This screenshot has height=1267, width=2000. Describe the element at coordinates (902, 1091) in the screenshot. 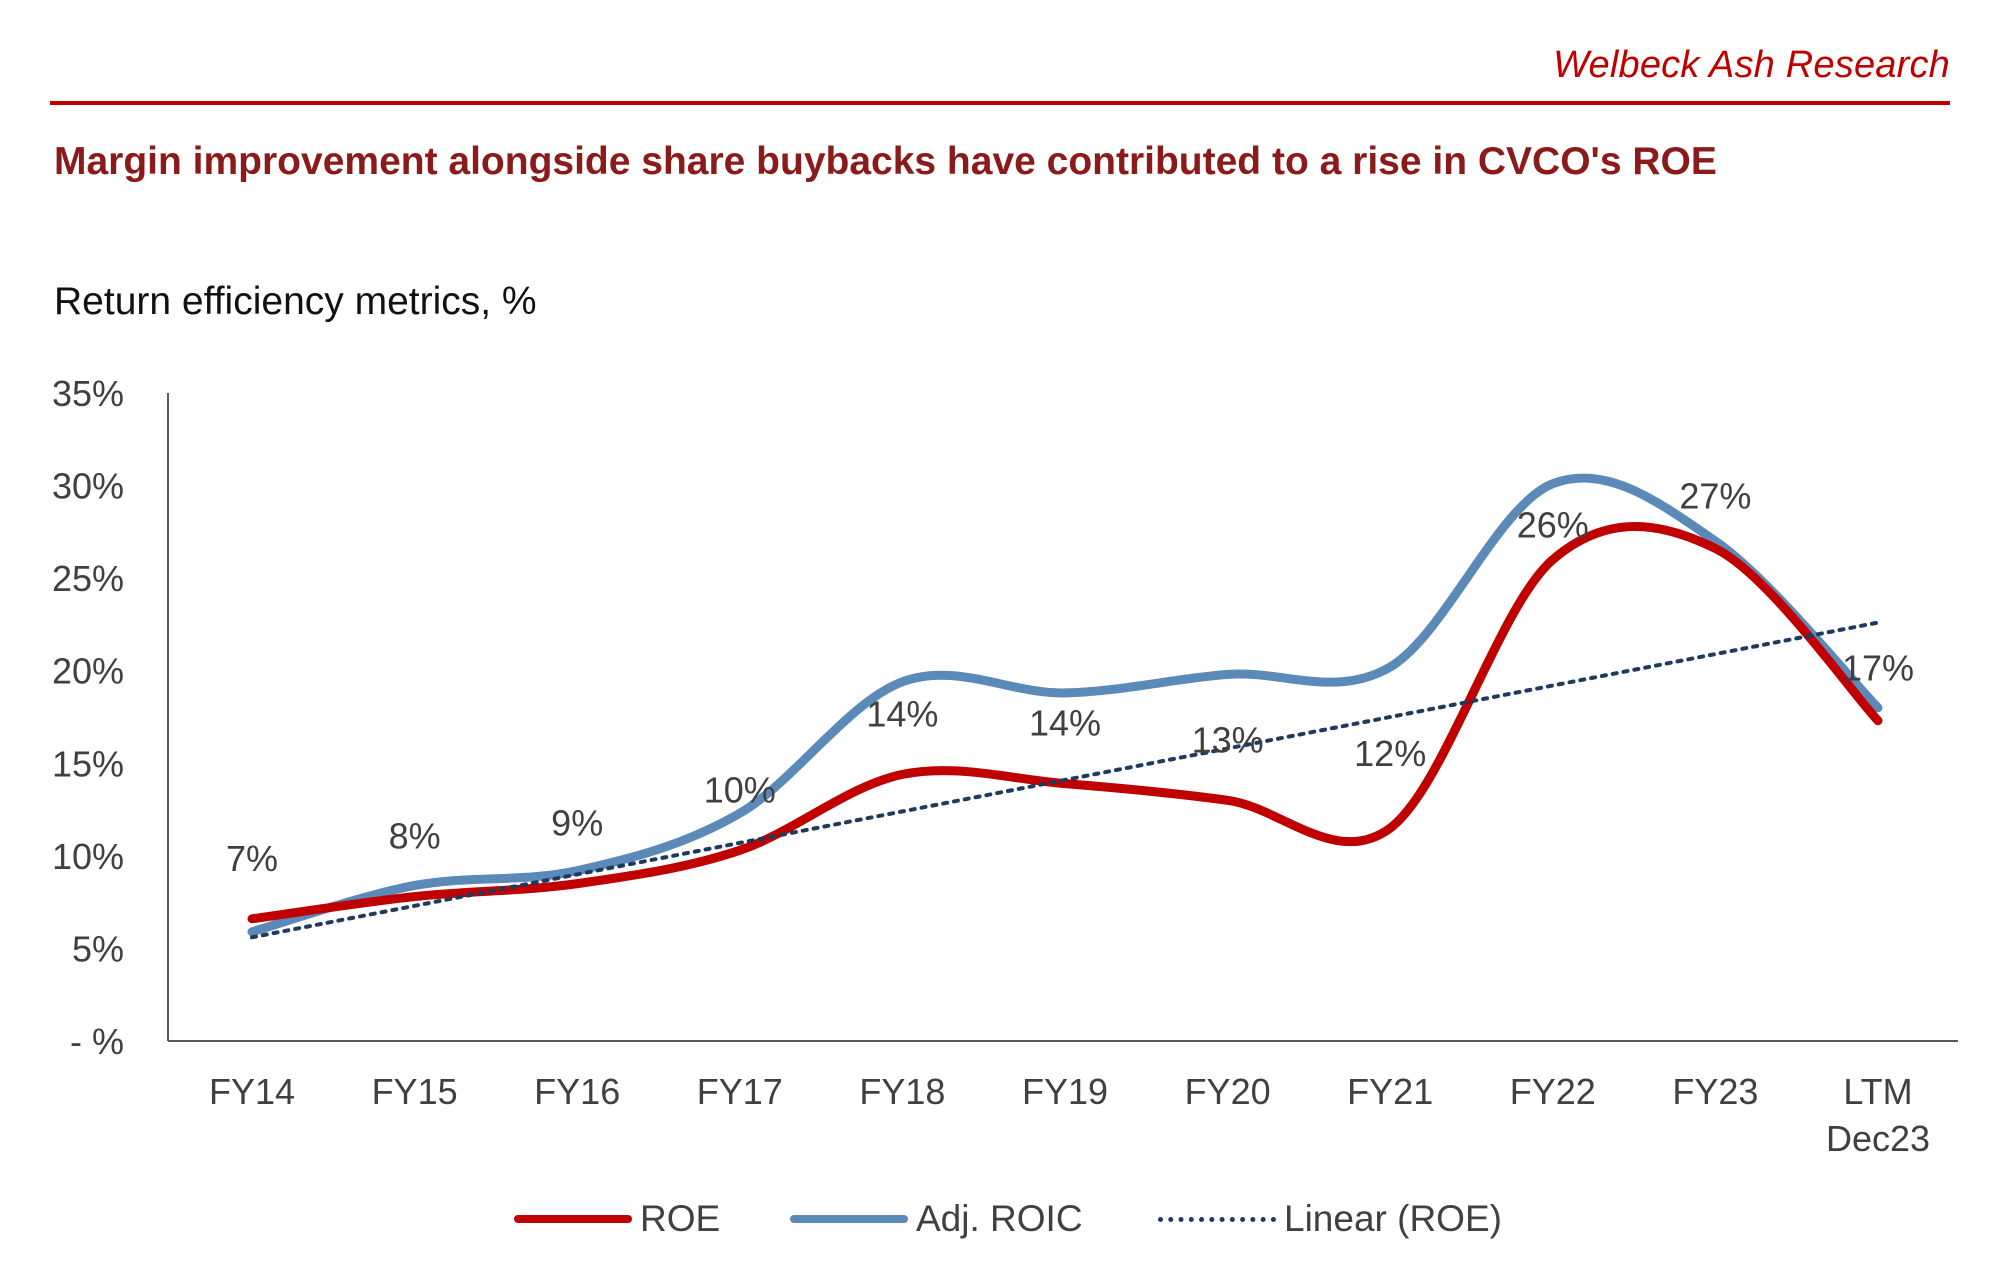

I see `x-tick-label: FY18` at that location.